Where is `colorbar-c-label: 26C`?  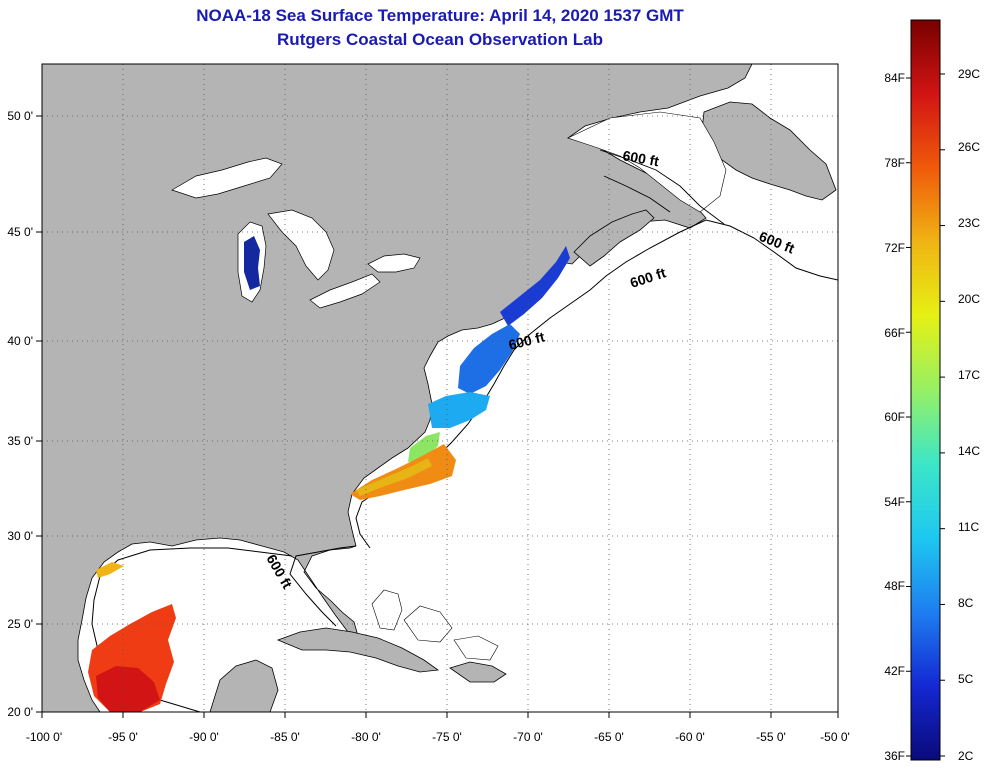 colorbar-c-label: 26C is located at coordinates (969, 147).